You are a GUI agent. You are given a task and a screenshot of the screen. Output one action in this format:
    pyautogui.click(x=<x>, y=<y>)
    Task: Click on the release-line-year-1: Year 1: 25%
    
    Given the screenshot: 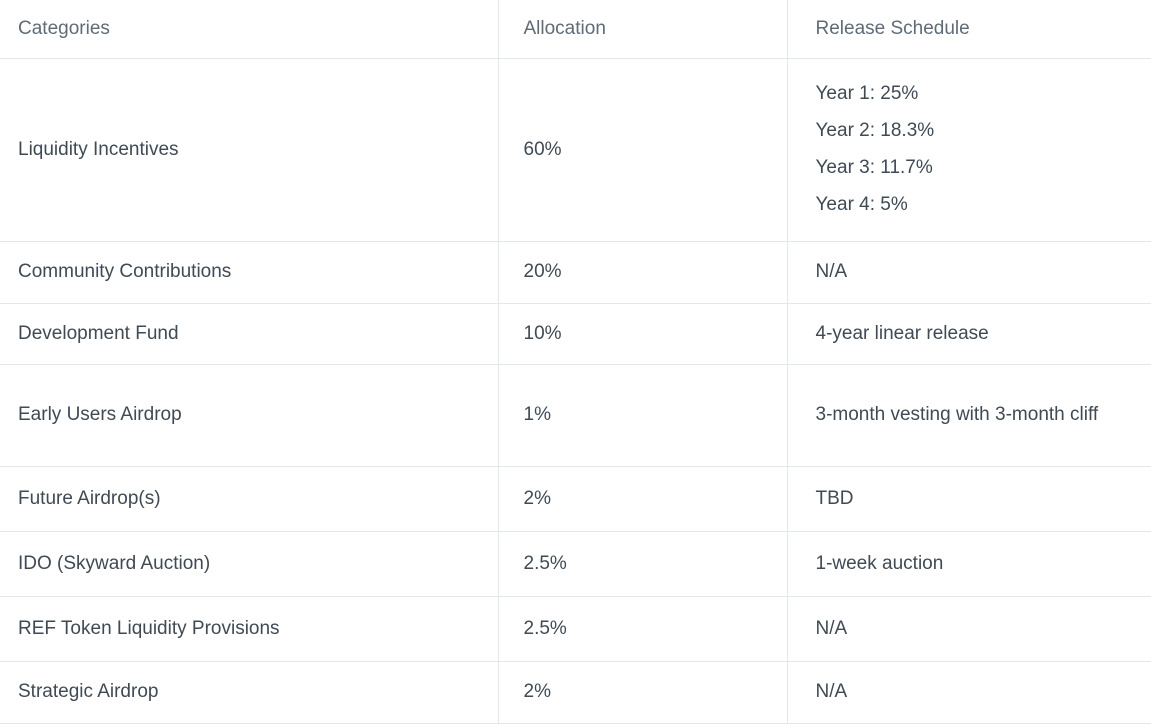 What is the action you would take?
    pyautogui.click(x=867, y=93)
    